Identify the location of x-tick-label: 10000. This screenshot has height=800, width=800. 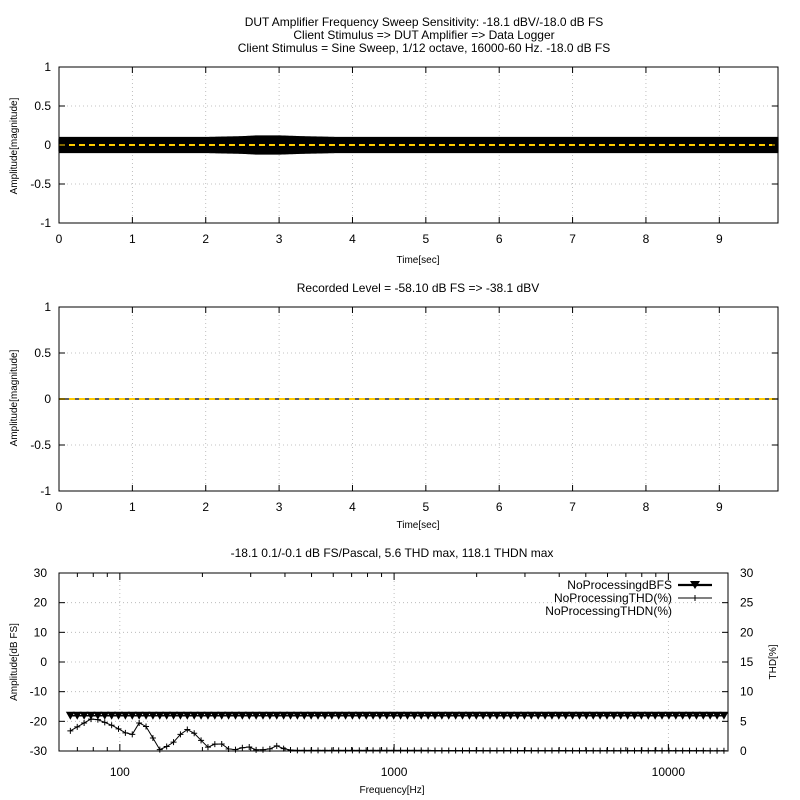
(669, 772).